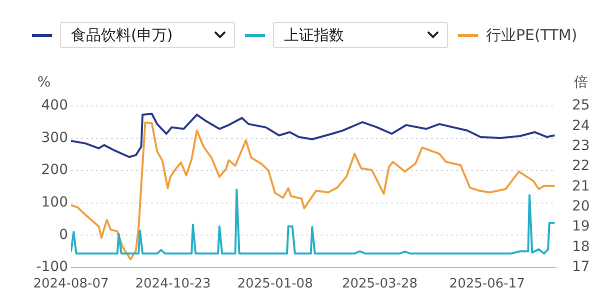 This screenshot has height=297, width=600. Describe the element at coordinates (63, 234) in the screenshot. I see `y-tick-label: 0` at that location.